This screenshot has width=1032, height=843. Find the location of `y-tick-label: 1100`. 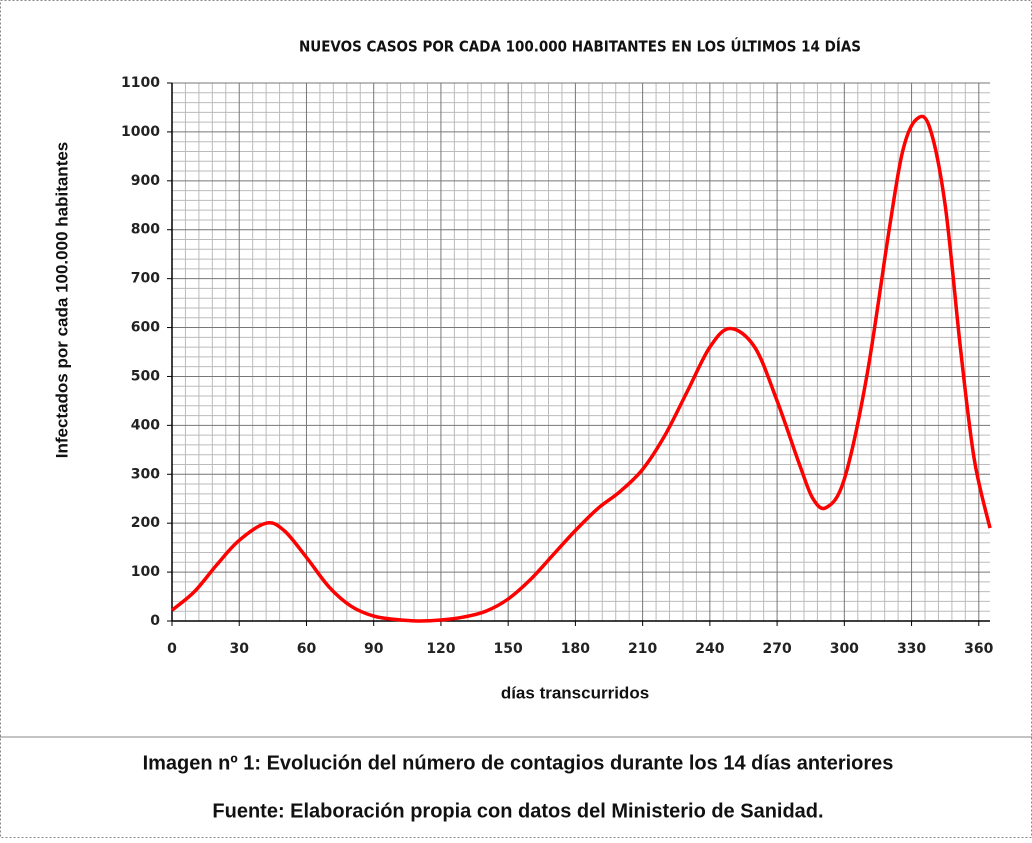

y-tick-label: 1100 is located at coordinates (140, 83).